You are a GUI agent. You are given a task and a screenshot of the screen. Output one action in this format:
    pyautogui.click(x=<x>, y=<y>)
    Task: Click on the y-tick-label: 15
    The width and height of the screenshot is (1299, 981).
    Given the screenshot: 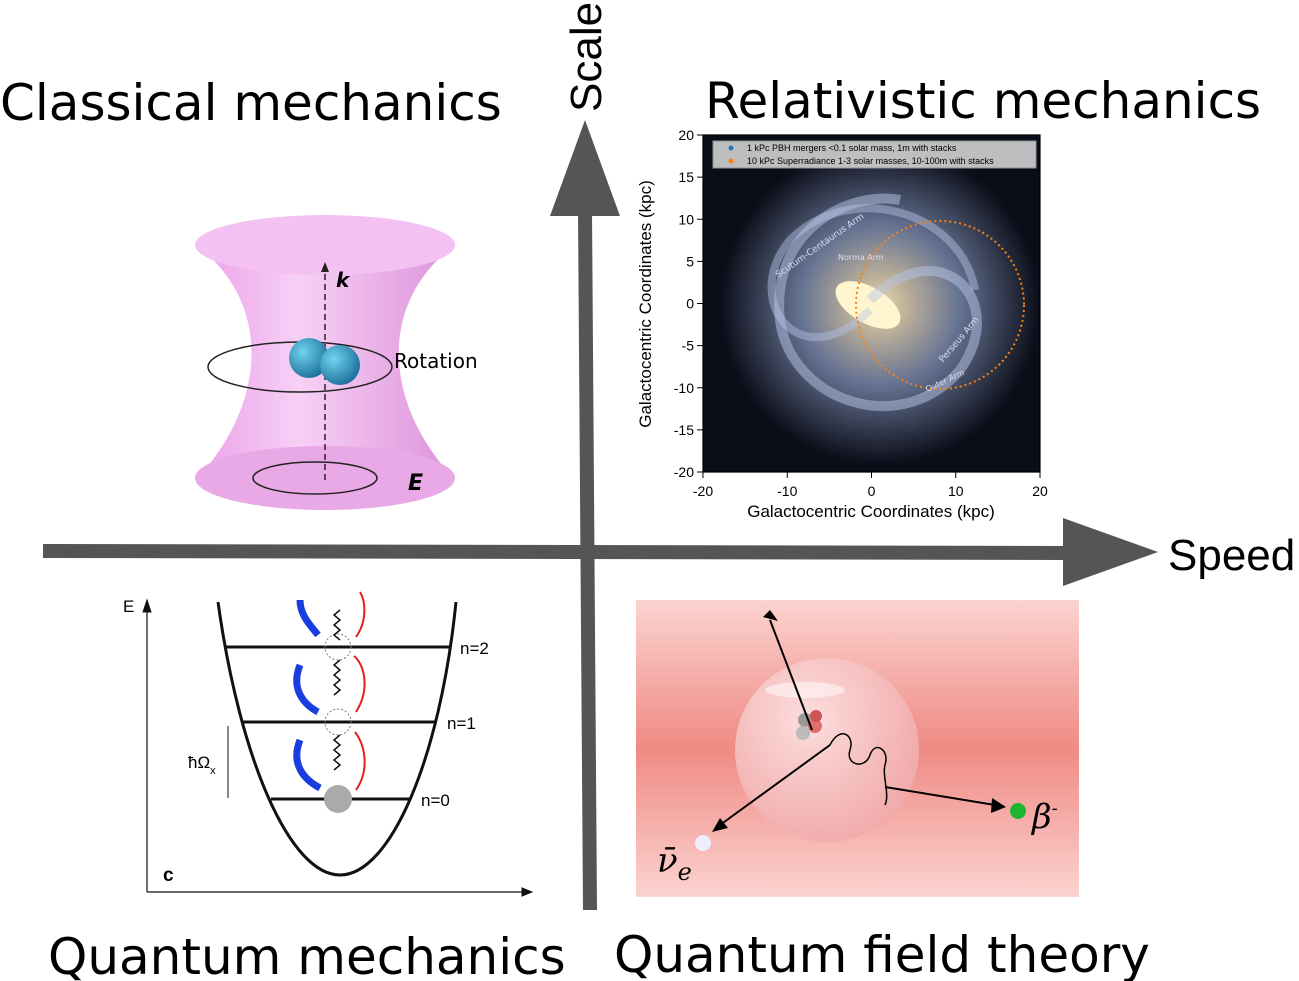 What is the action you would take?
    pyautogui.click(x=686, y=177)
    